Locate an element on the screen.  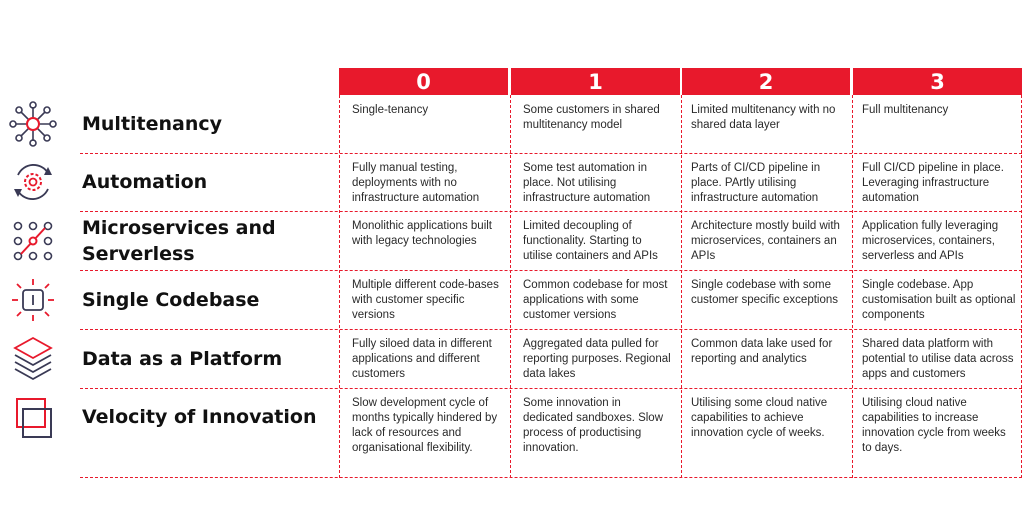
row-label: Multitenancy is located at coordinates (204, 124).